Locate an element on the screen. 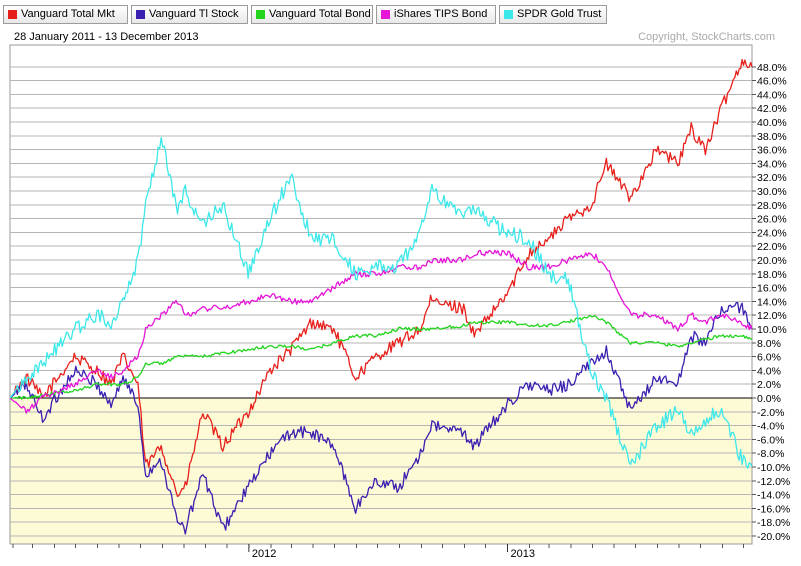 This screenshot has width=801, height=566. y-tick-label: 36.0% is located at coordinates (772, 151).